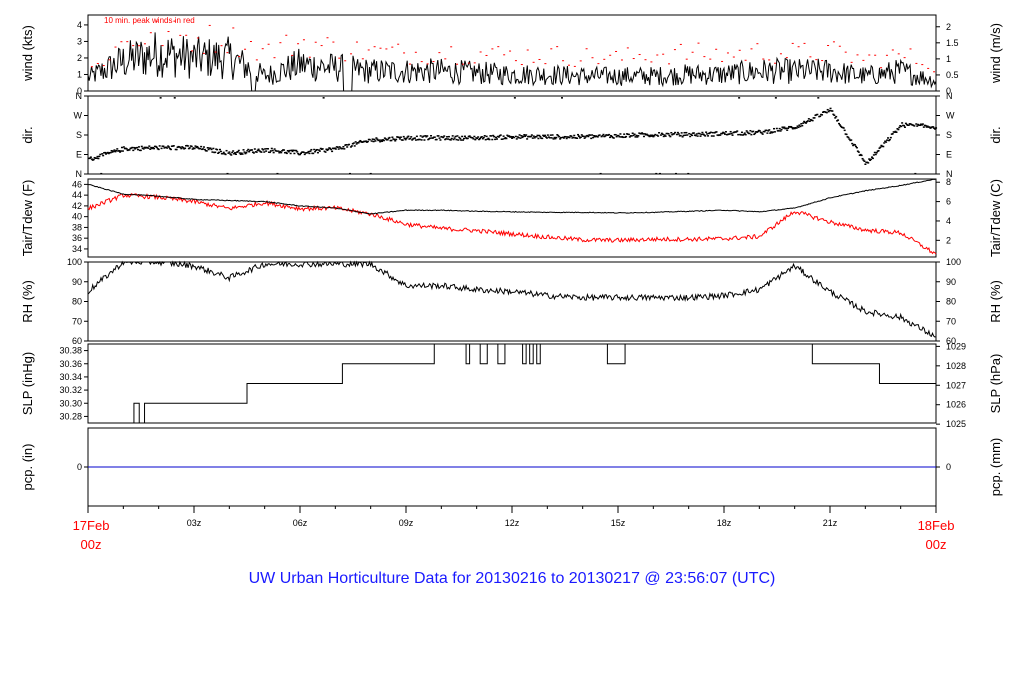 The height and width of the screenshot is (700, 1024). What do you see at coordinates (511, 467) in the screenshot?
I see `panel-pcp: pcp. (in) pcp. (mm) 0 0` at bounding box center [511, 467].